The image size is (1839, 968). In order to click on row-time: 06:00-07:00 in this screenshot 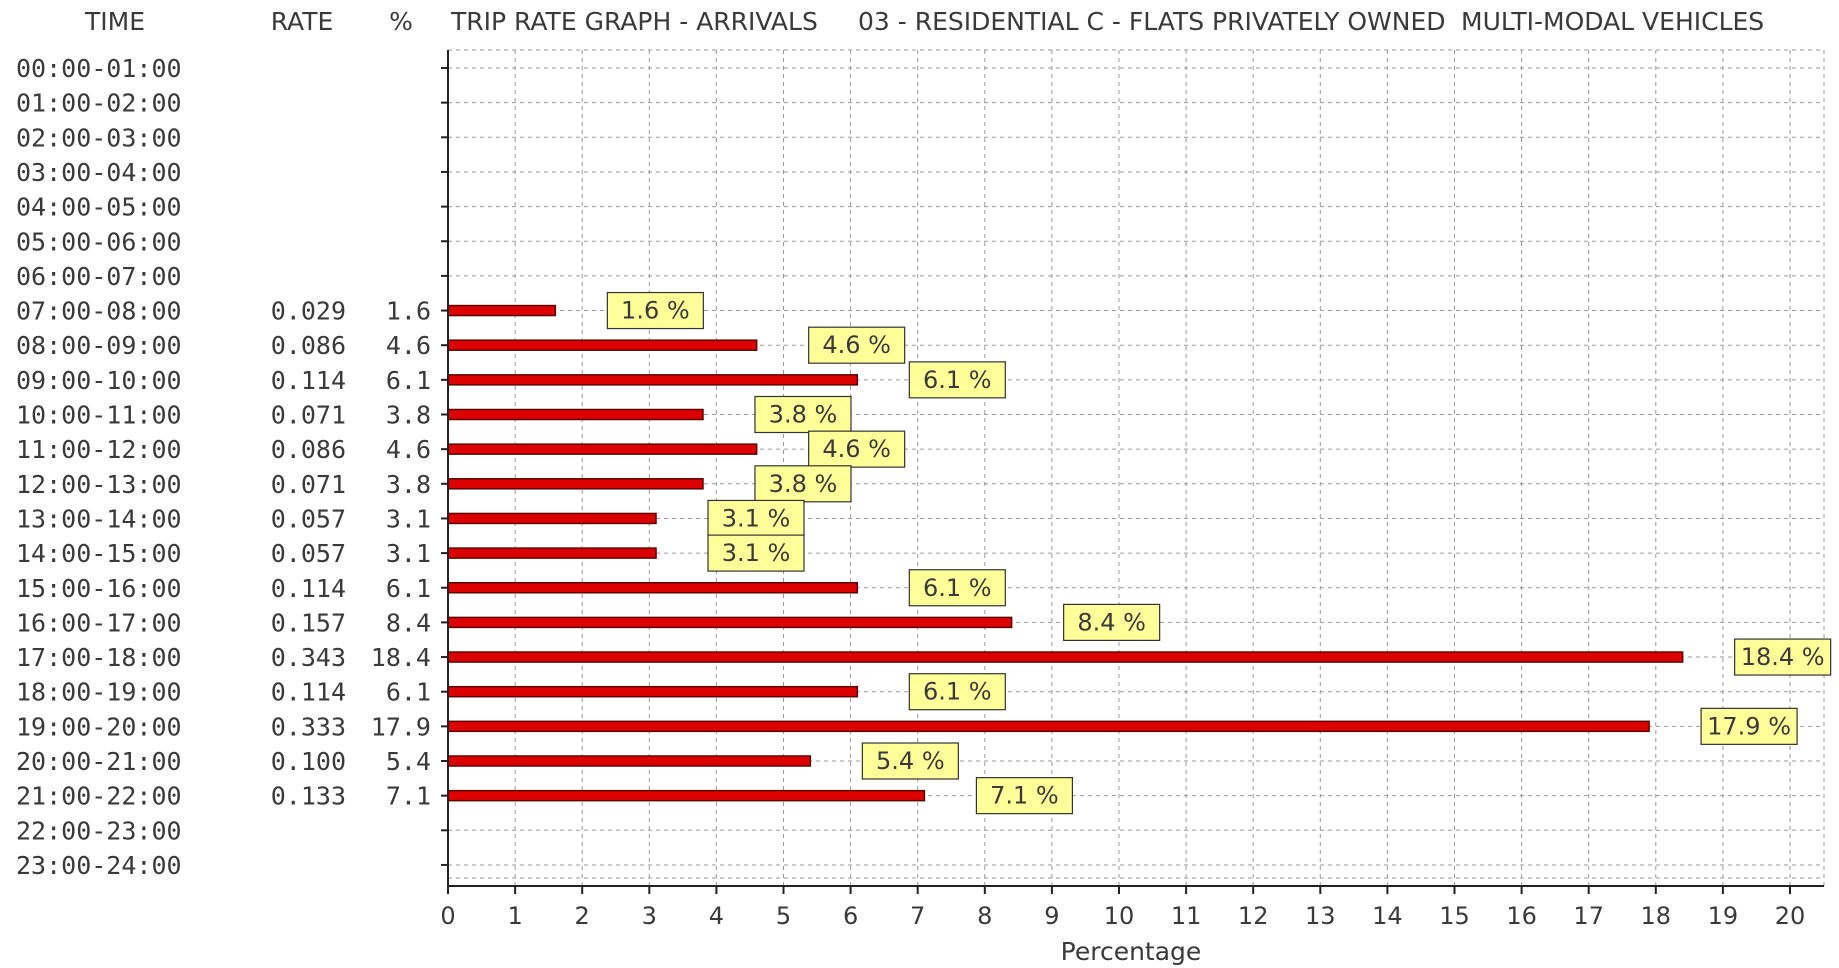, I will do `click(99, 276)`.